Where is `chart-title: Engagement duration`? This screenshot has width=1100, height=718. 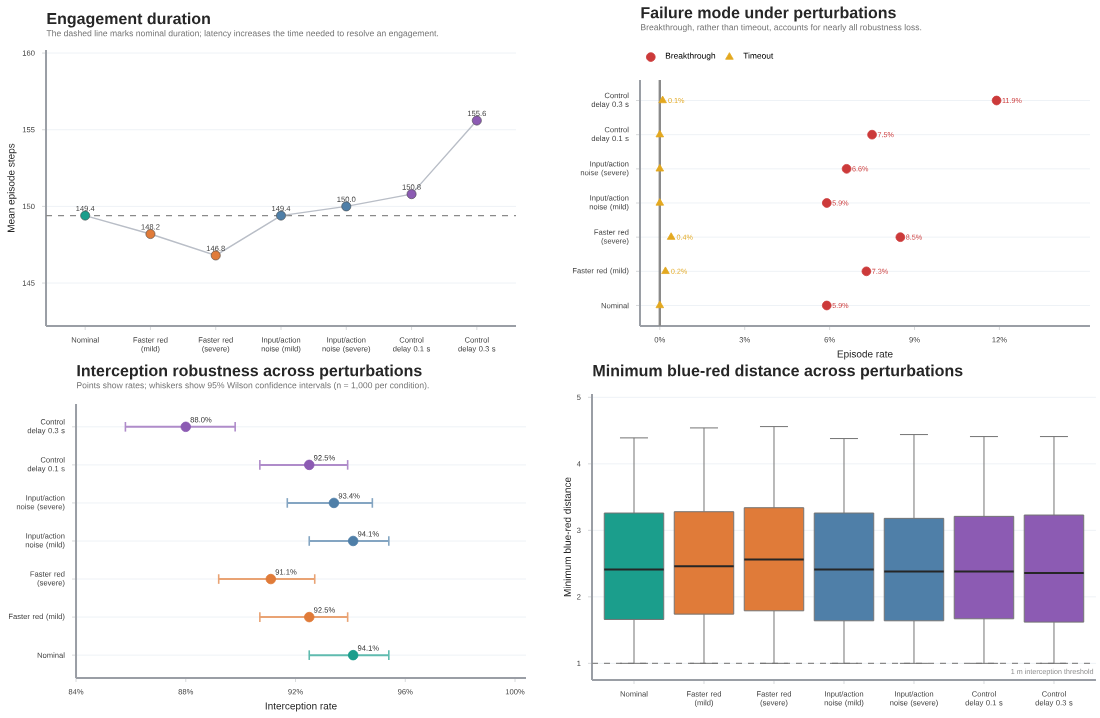
chart-title: Engagement duration is located at coordinates (128, 20).